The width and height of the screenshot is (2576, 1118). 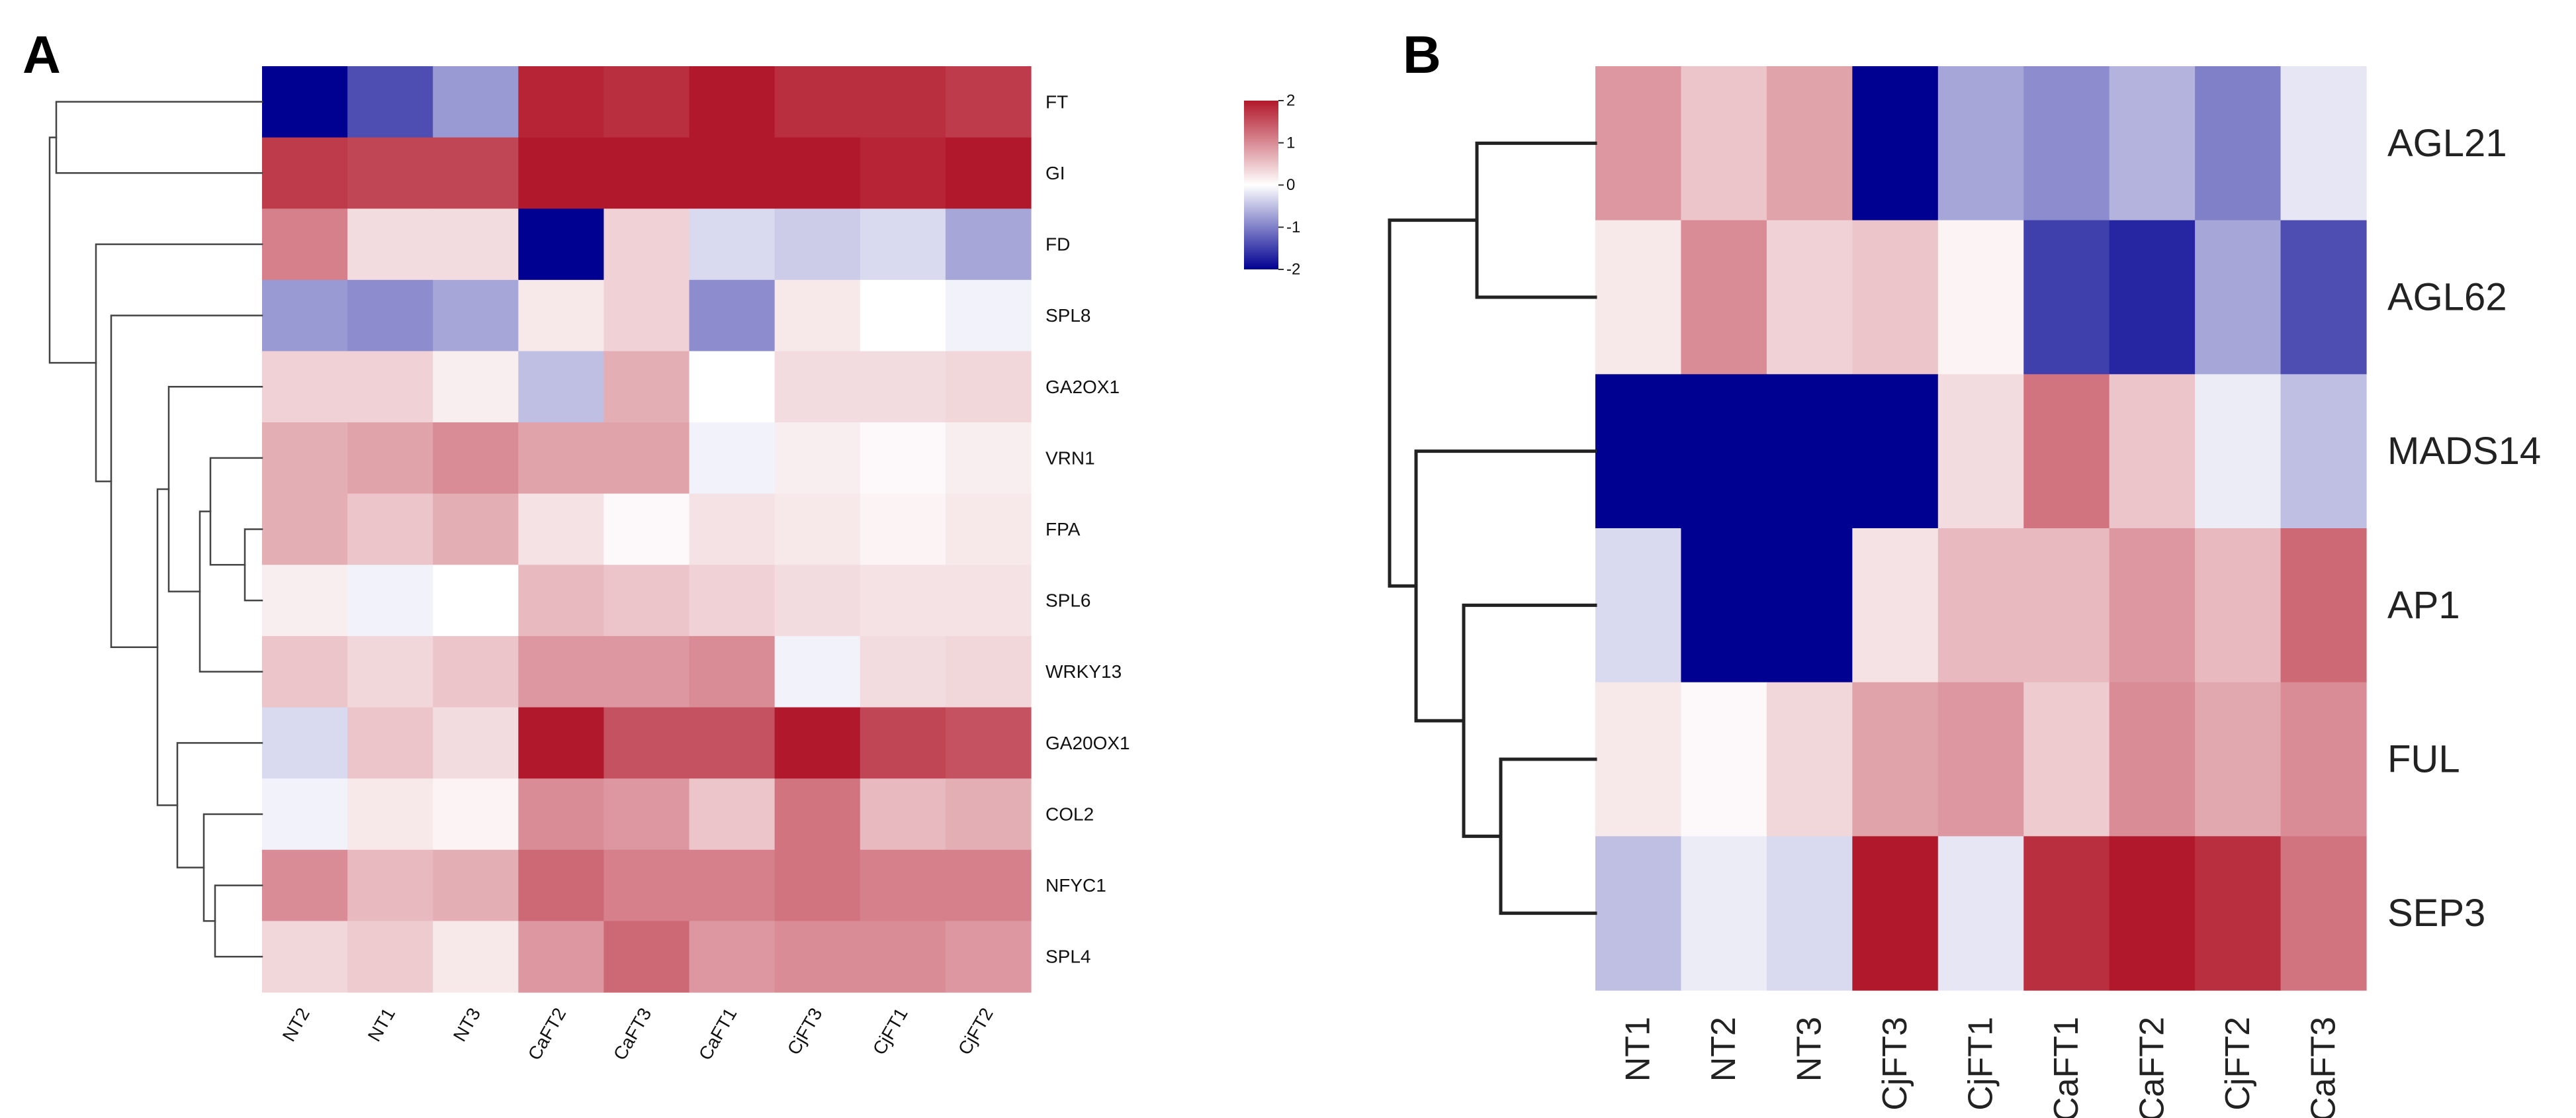 What do you see at coordinates (732, 957) in the screenshot?
I see `heatmap-cell-spl4-caft1` at bounding box center [732, 957].